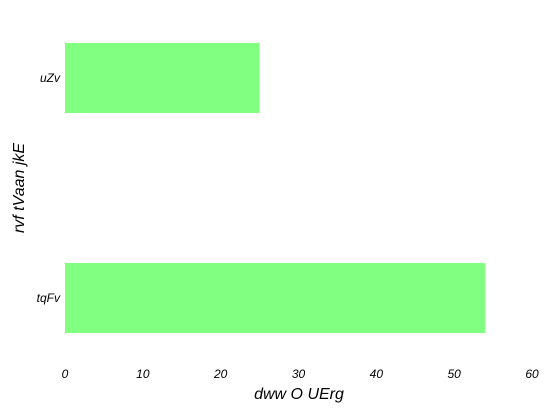 The width and height of the screenshot is (552, 414). I want to click on x-tick-label: 20, so click(220, 374).